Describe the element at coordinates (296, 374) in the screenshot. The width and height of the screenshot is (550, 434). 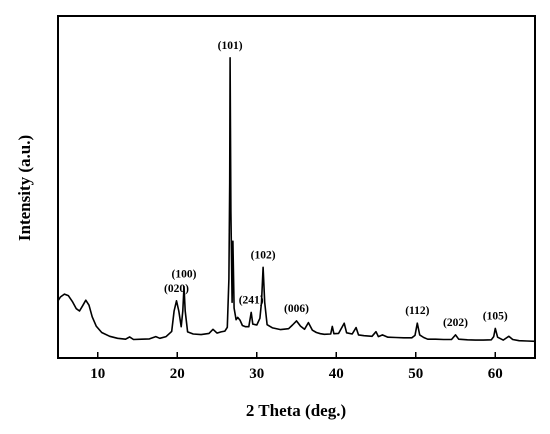
I see `x-axis-tick-labels: 10 20 30 40 50 60` at that location.